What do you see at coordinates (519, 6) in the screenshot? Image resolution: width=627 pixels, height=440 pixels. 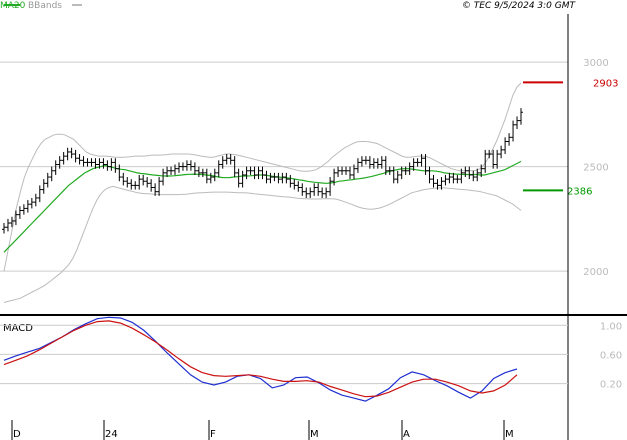 I see `copyright-text: © TEC 9/5/2024 3:0 GMT` at bounding box center [519, 6].